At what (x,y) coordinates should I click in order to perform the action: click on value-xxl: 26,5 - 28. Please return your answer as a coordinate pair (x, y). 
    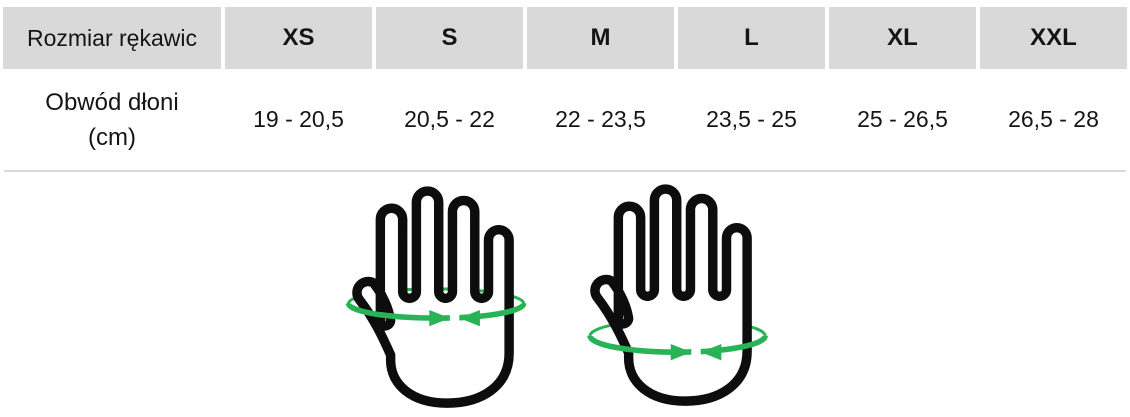
    Looking at the image, I should click on (1053, 119).